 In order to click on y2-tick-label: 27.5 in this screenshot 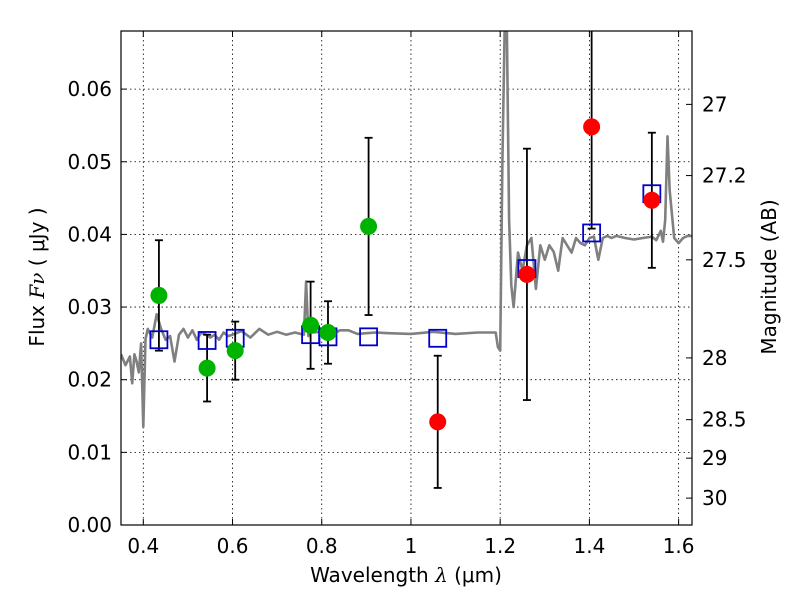, I will do `click(724, 260)`.